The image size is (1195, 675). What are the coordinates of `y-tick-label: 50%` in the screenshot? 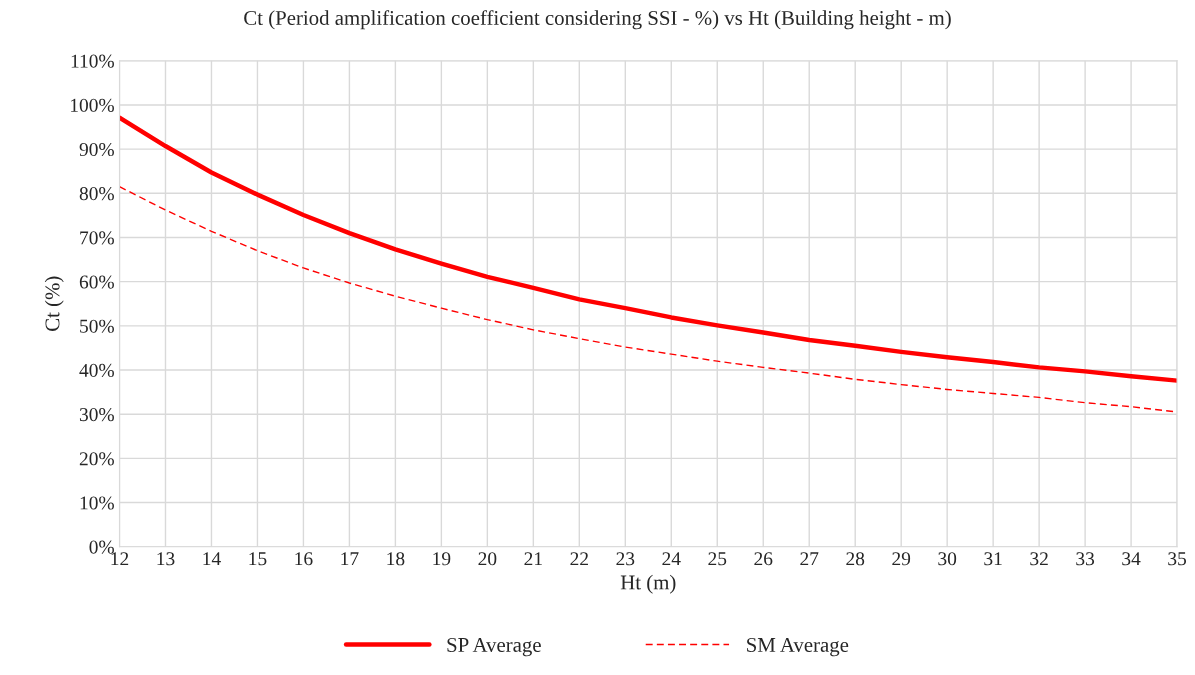 It's located at (97, 326).